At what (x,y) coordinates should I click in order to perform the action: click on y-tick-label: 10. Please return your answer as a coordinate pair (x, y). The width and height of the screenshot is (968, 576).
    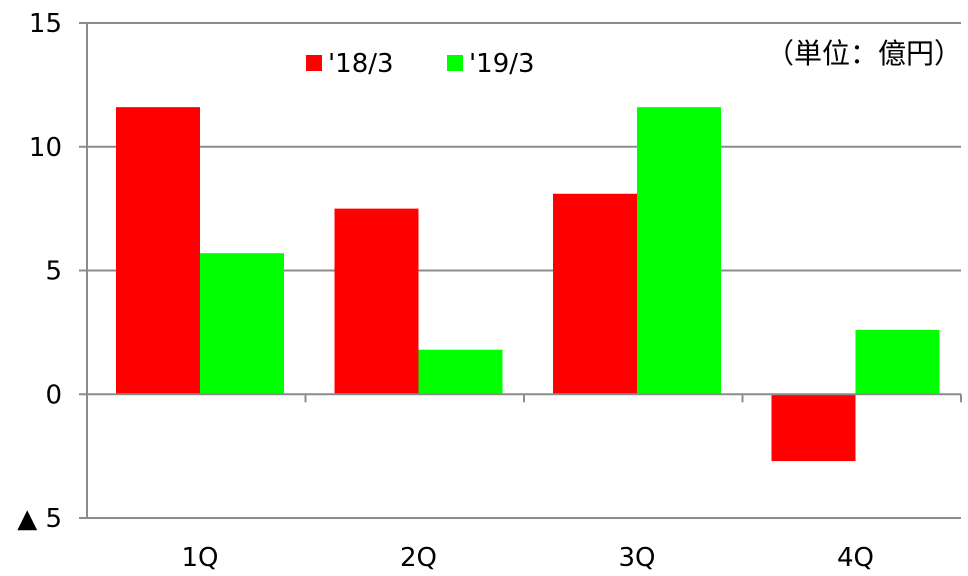
    Looking at the image, I should click on (45, 148).